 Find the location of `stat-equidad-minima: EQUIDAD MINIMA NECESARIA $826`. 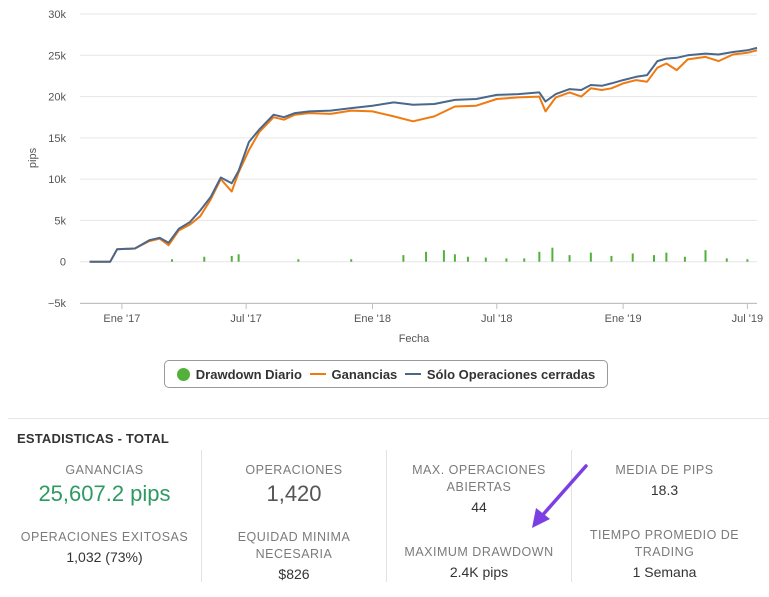

stat-equidad-minima: EQUIDAD MINIMA NECESARIA $826 is located at coordinates (294, 556).